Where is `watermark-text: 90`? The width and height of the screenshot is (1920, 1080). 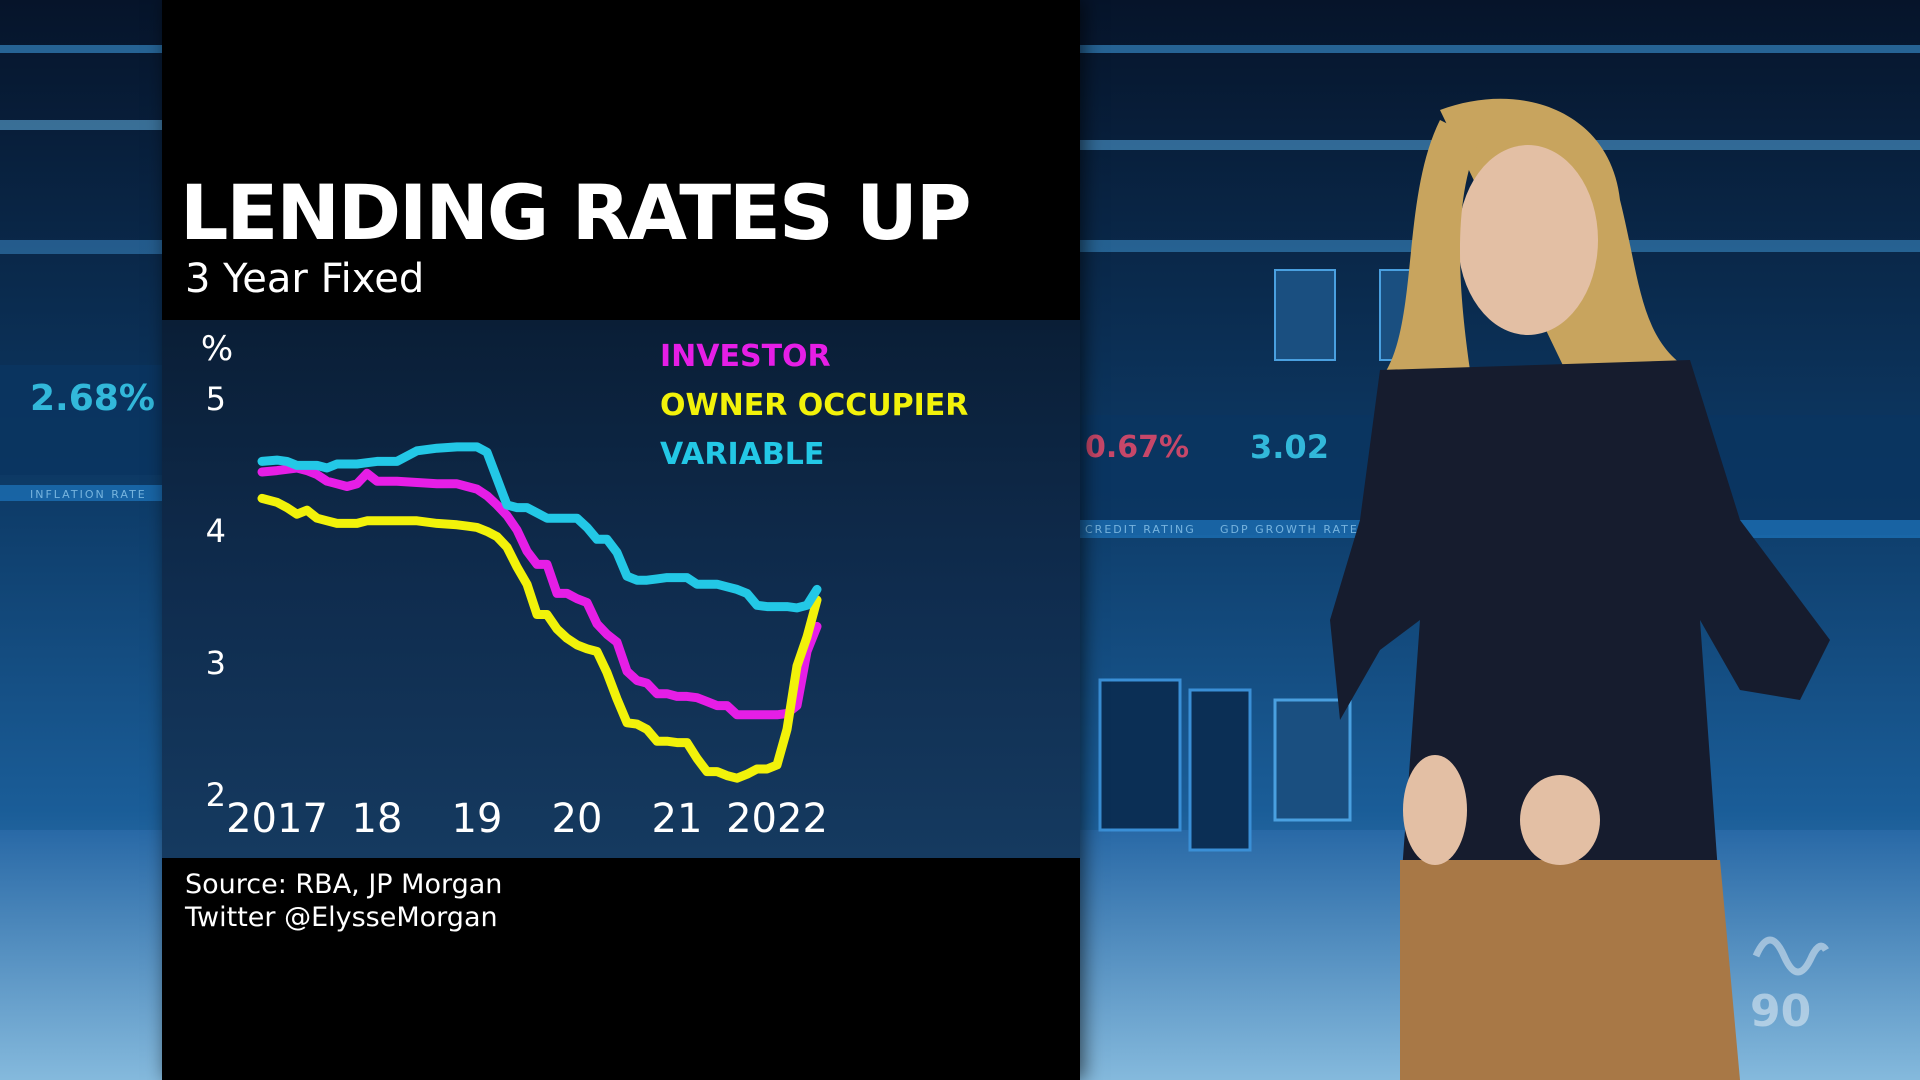
watermark-text: 90 is located at coordinates (1781, 1011).